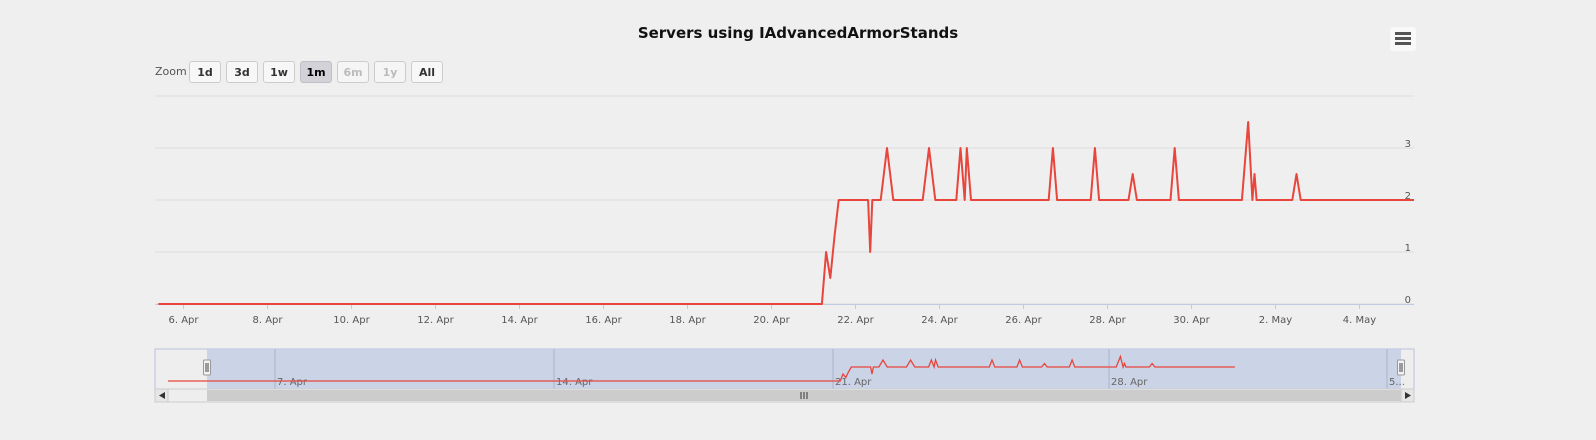 The image size is (1596, 440). What do you see at coordinates (279, 72) in the screenshot?
I see `zoom-button-1w: 1w` at bounding box center [279, 72].